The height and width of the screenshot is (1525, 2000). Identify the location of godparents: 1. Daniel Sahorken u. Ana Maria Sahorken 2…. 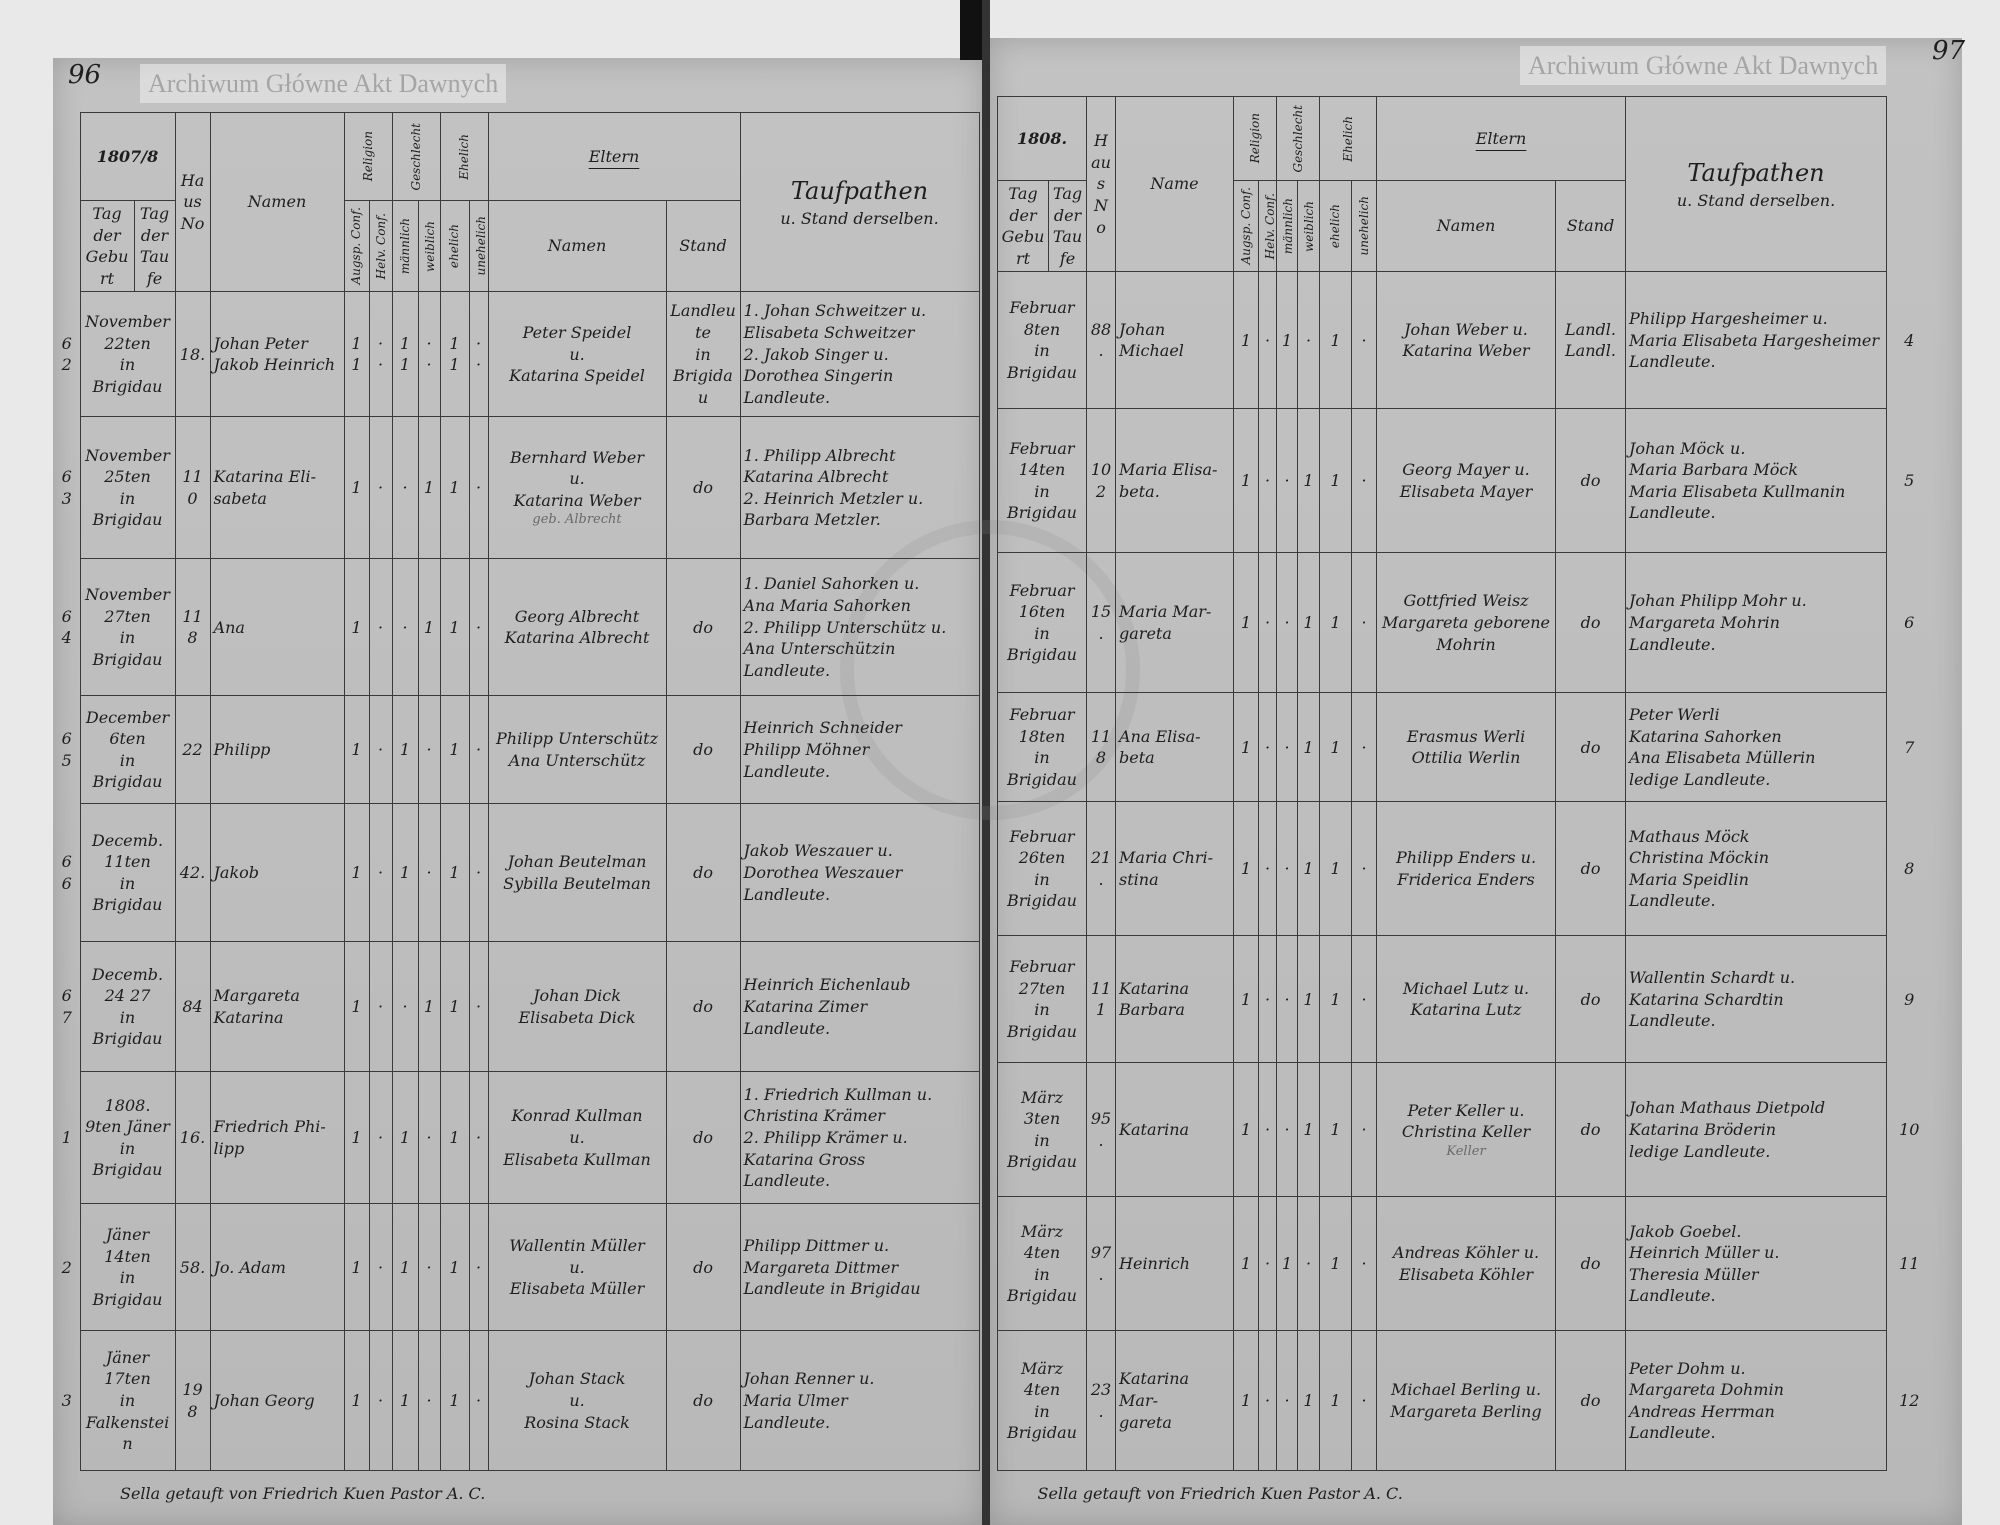
(859, 627).